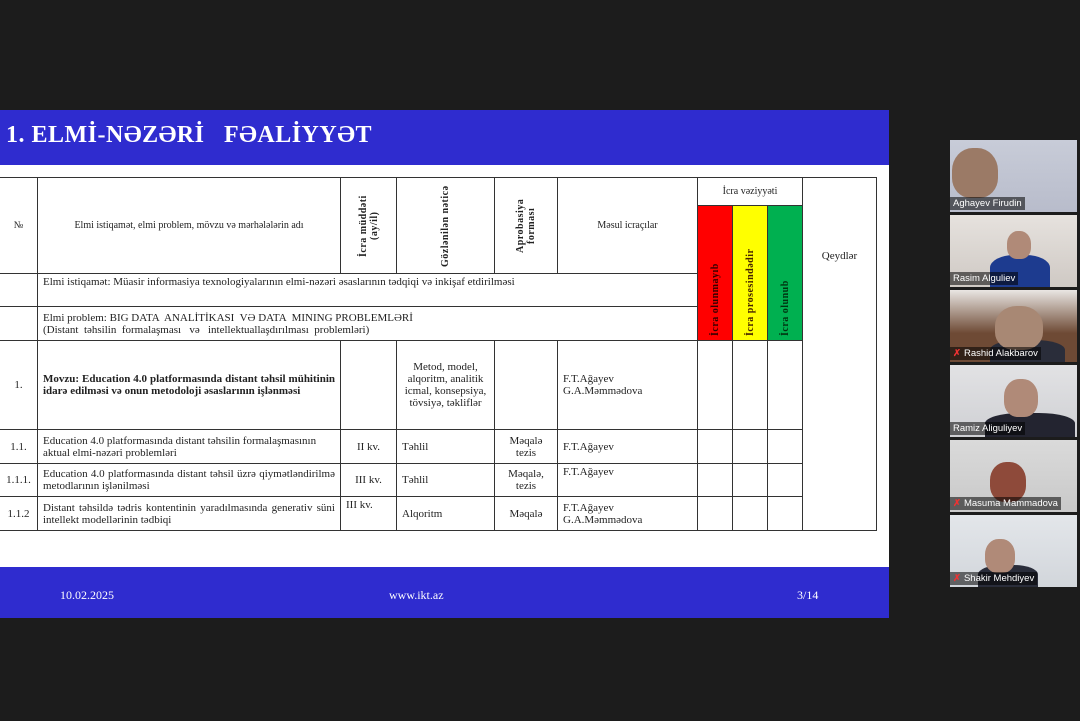 The width and height of the screenshot is (1080, 721). What do you see at coordinates (526, 513) in the screenshot?
I see `row-approval: Məqalə` at bounding box center [526, 513].